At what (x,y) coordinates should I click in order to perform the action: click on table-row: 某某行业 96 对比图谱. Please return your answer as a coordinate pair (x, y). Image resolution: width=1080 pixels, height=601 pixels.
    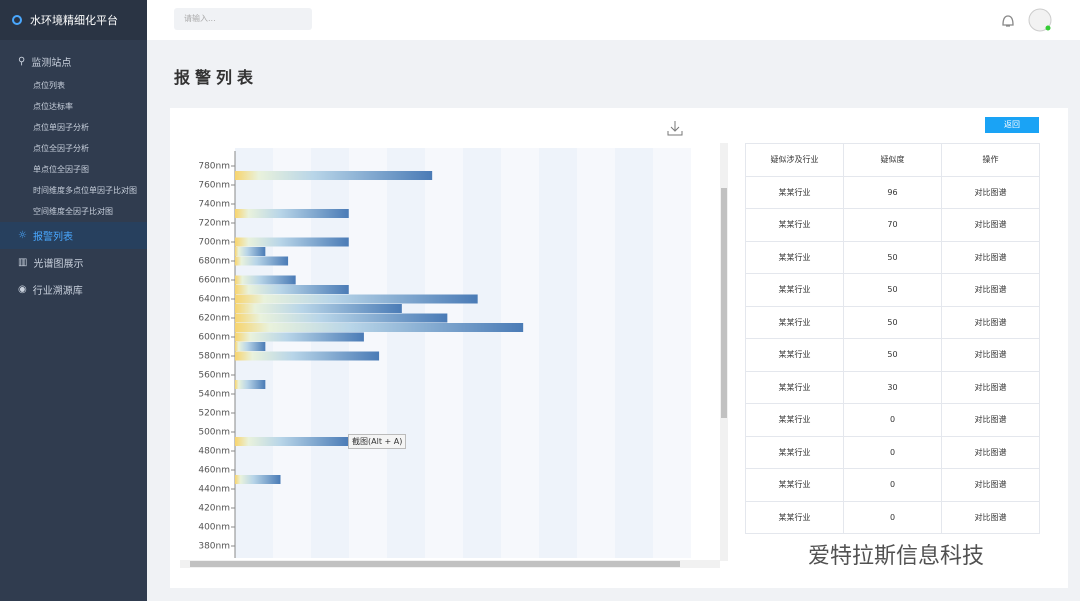
    Looking at the image, I should click on (892, 192).